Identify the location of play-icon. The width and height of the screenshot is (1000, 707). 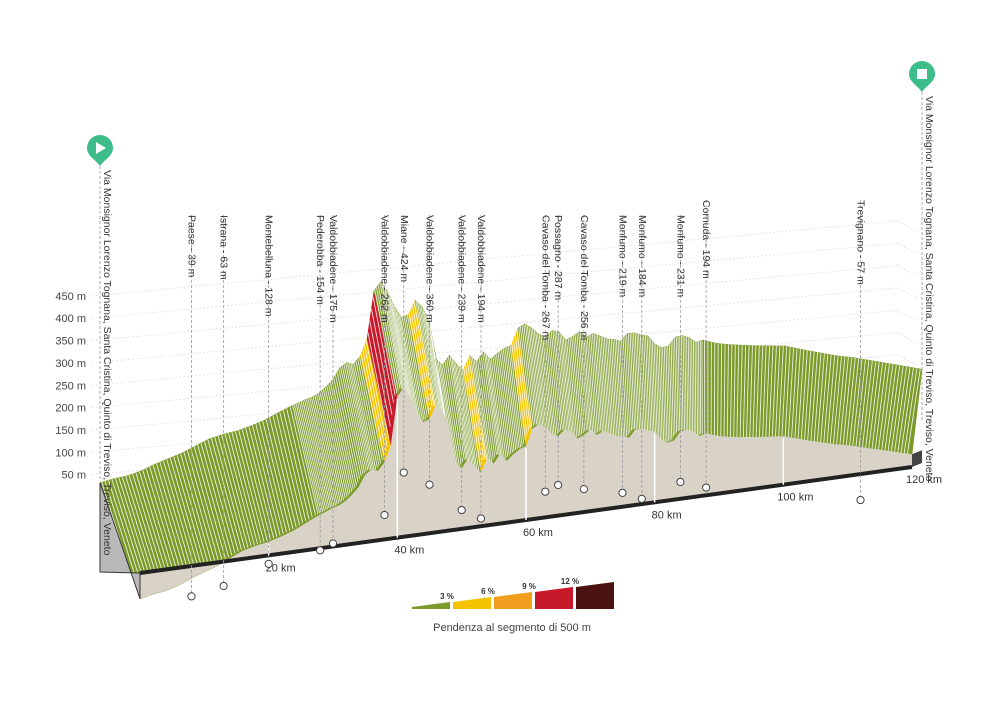
(101, 148).